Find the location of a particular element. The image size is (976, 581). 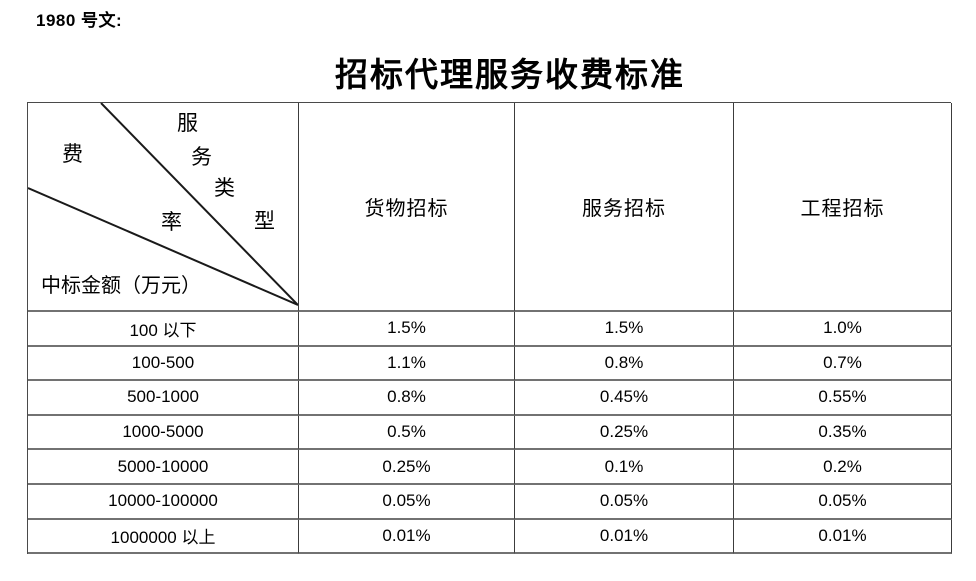

table-cell: 0.2% is located at coordinates (843, 467).